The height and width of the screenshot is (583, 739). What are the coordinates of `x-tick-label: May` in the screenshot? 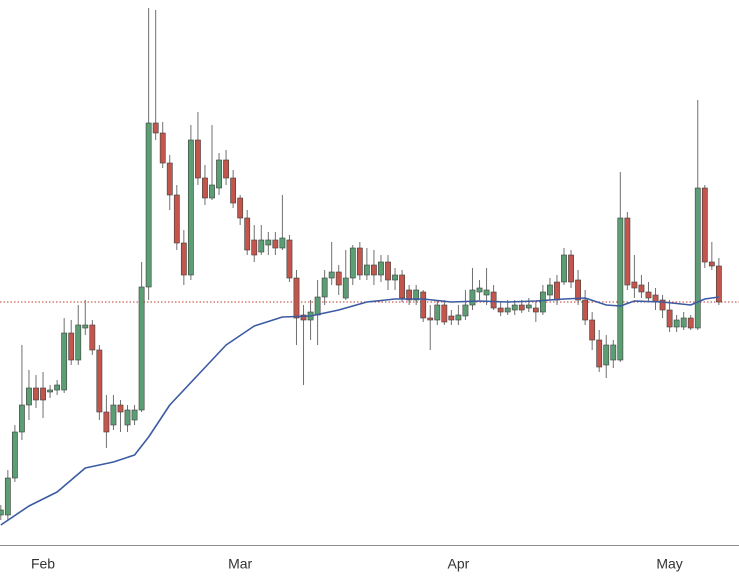 It's located at (669, 564).